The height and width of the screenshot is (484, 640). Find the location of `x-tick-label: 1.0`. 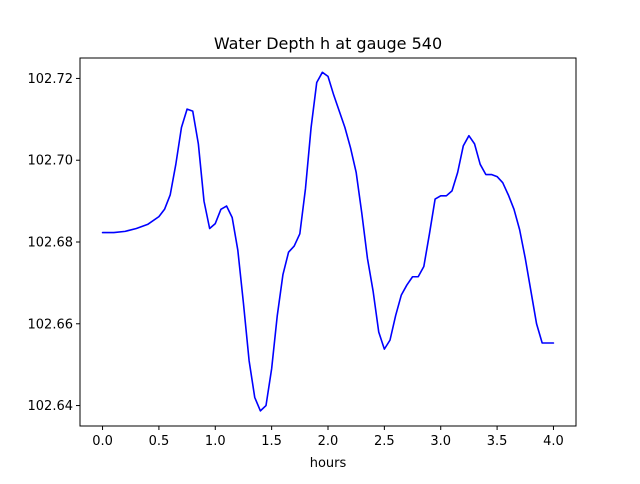

x-tick-label: 1.0 is located at coordinates (215, 441).